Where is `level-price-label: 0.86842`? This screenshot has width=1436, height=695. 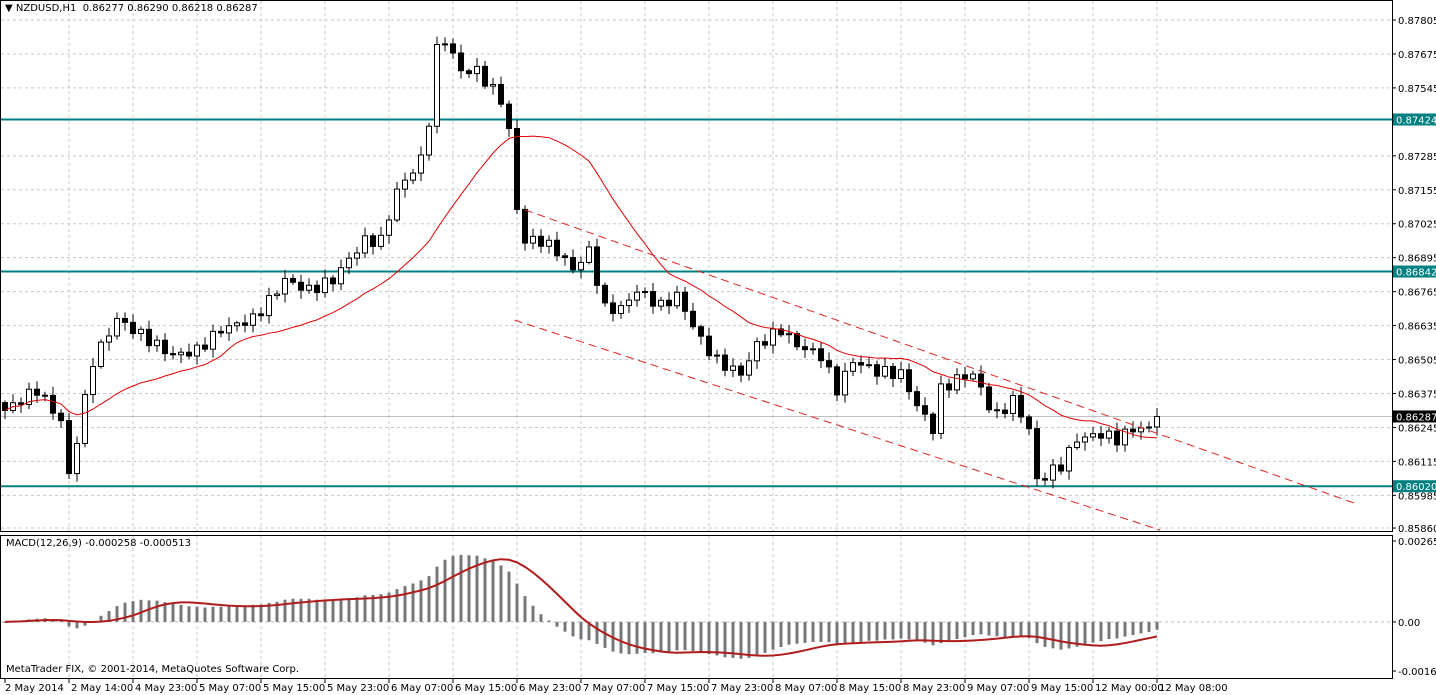
level-price-label: 0.86842 is located at coordinates (1416, 273).